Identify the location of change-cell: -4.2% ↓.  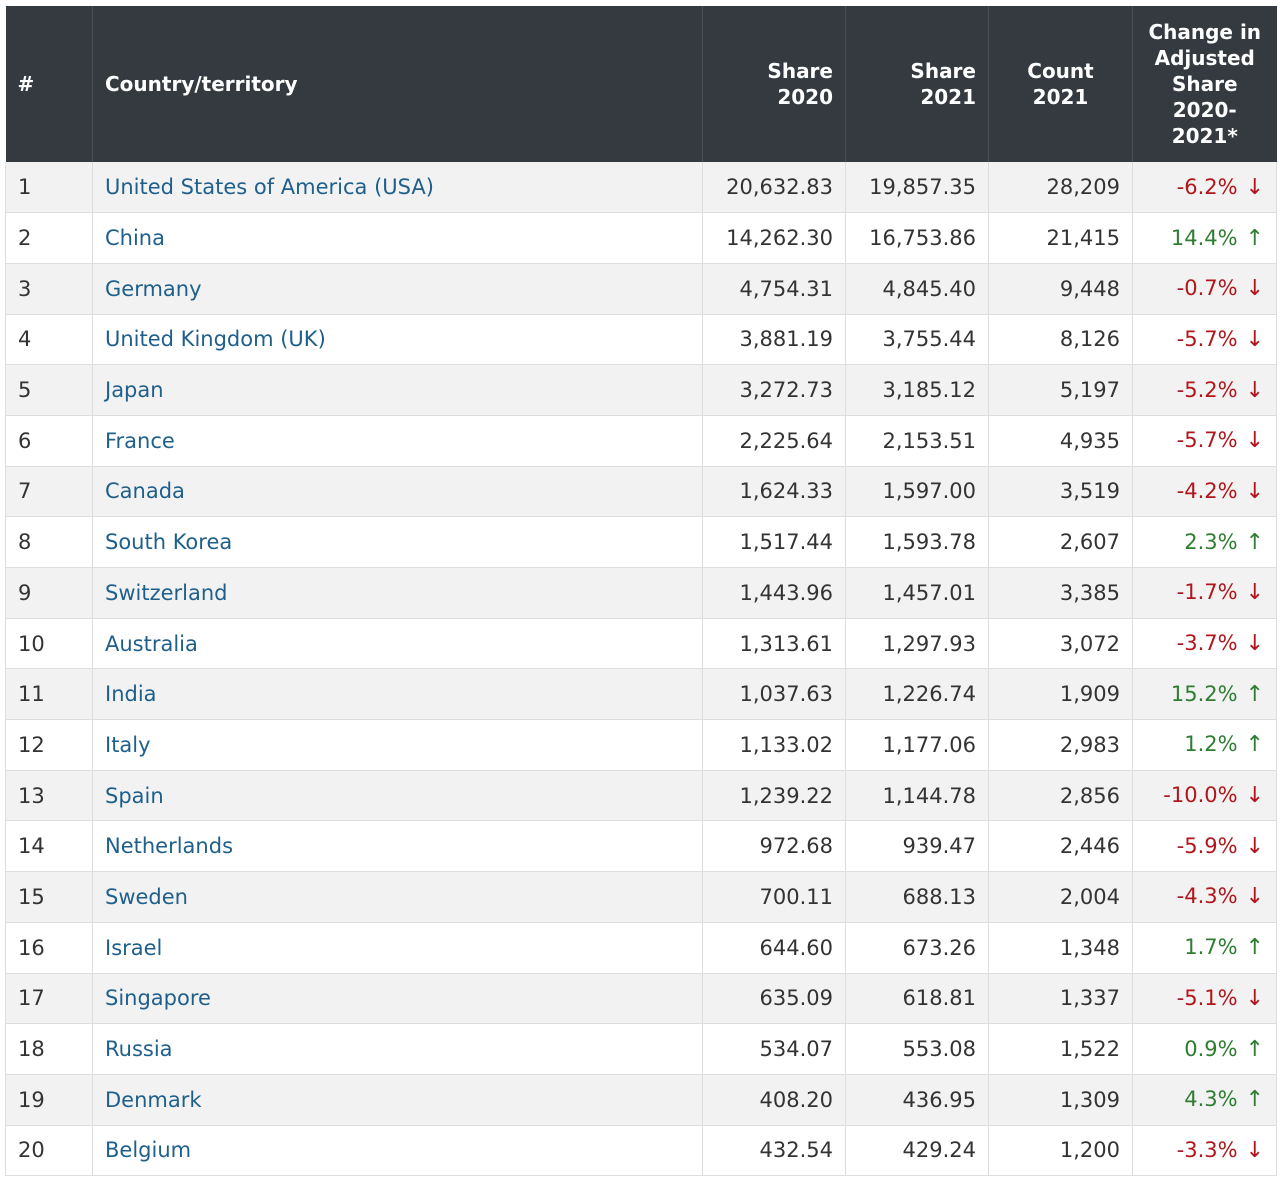
(1204, 492).